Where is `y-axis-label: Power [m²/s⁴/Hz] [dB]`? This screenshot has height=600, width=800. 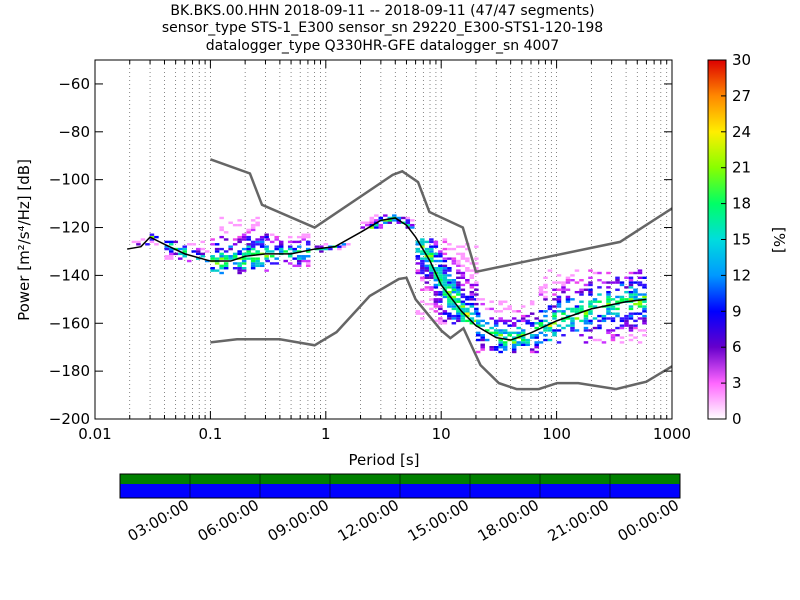
y-axis-label: Power [m²/s⁴/Hz] [dB] is located at coordinates (24, 240).